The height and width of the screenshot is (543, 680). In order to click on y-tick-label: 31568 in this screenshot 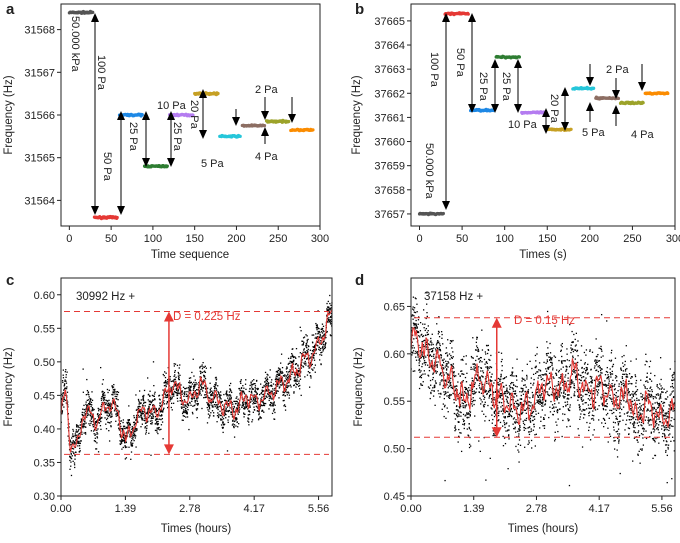, I will do `click(39, 31)`.